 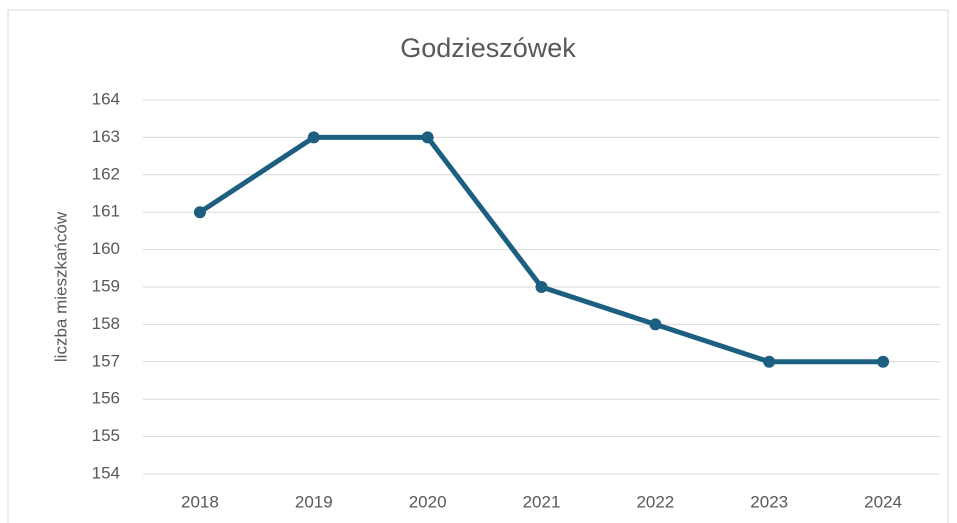 What do you see at coordinates (883, 501) in the screenshot?
I see `x-tick-label: 2024` at bounding box center [883, 501].